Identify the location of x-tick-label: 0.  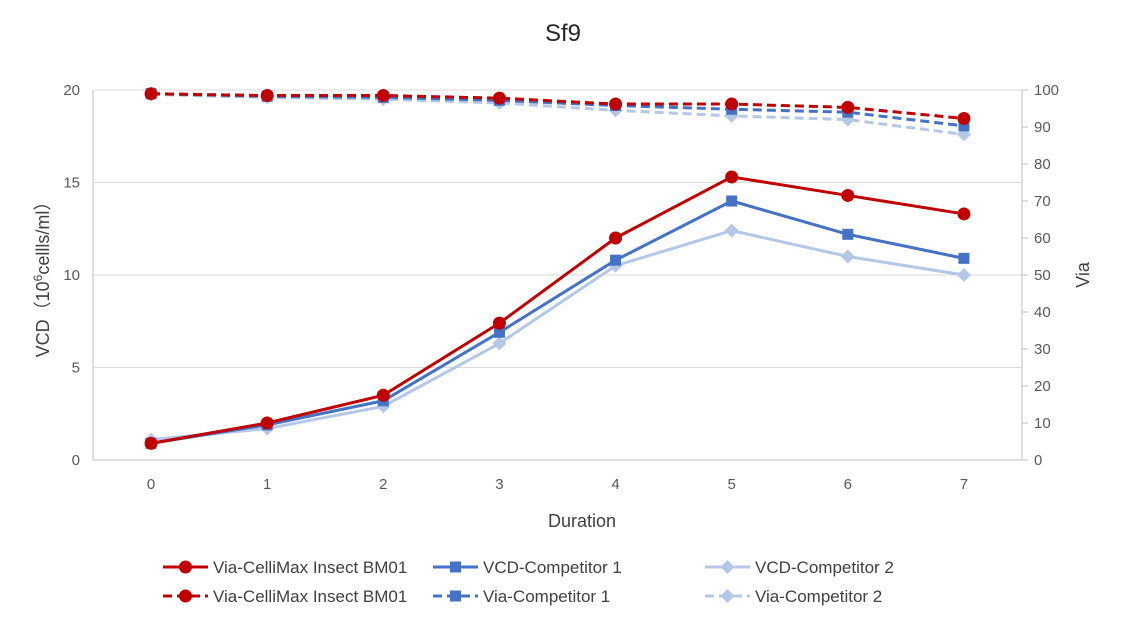
(151, 484).